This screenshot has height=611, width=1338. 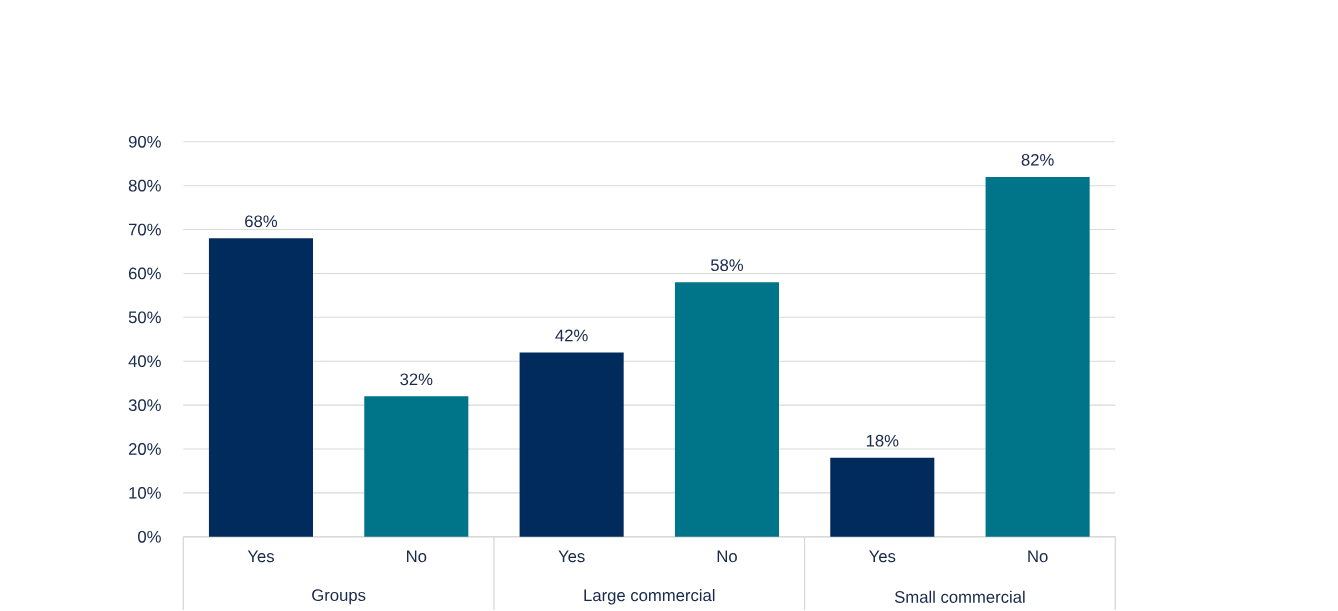 What do you see at coordinates (149, 536) in the screenshot?
I see `y-tick-label: 0%` at bounding box center [149, 536].